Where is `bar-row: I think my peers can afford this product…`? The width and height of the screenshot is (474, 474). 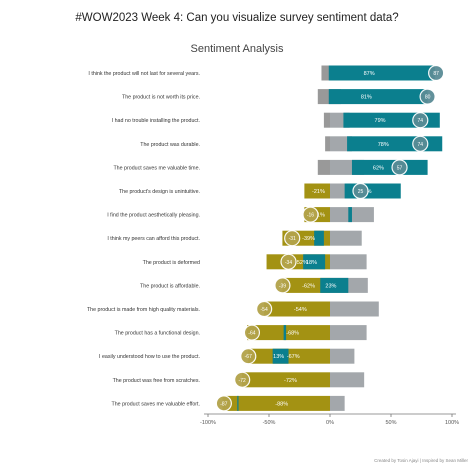 bar-row: I think my peers can afford this product… is located at coordinates (234, 238).